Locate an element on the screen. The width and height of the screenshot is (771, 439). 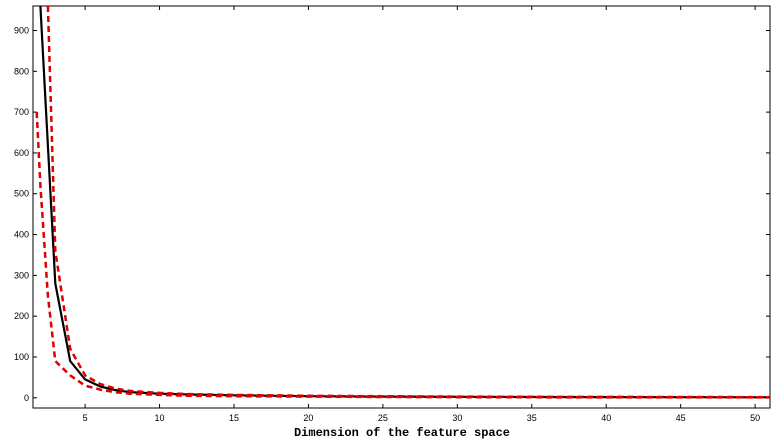
y-tick-label: 100 is located at coordinates (21, 357).